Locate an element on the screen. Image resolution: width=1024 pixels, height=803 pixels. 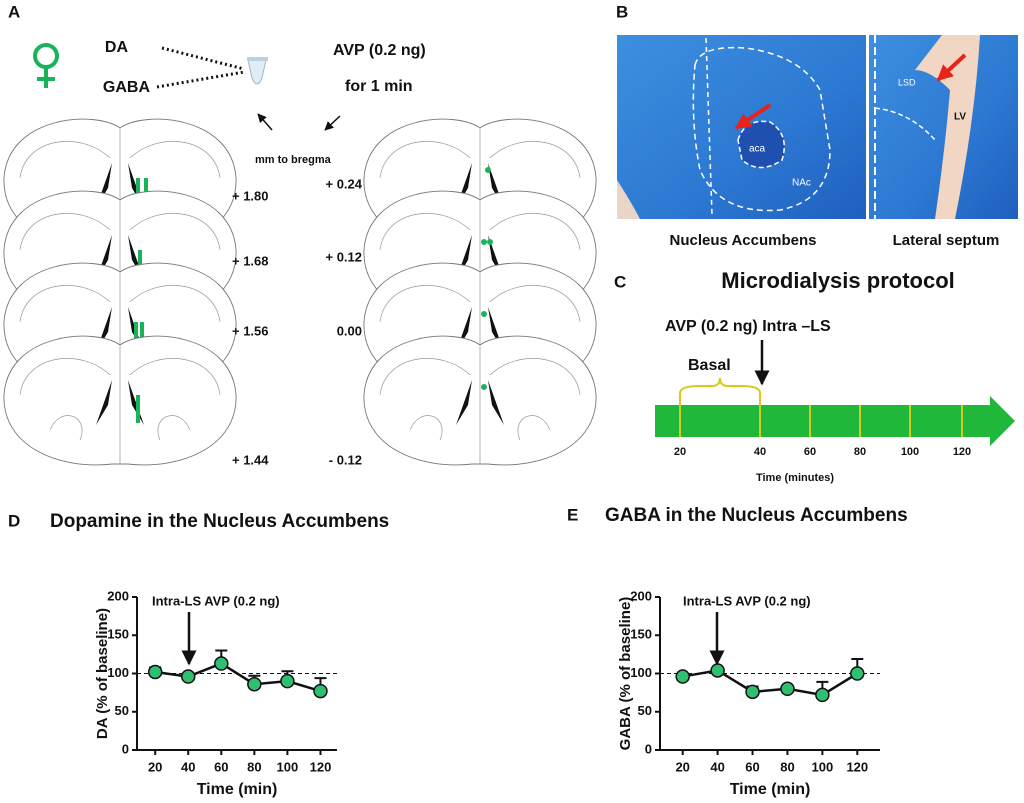
female-symbol is located at coordinates (46, 65).